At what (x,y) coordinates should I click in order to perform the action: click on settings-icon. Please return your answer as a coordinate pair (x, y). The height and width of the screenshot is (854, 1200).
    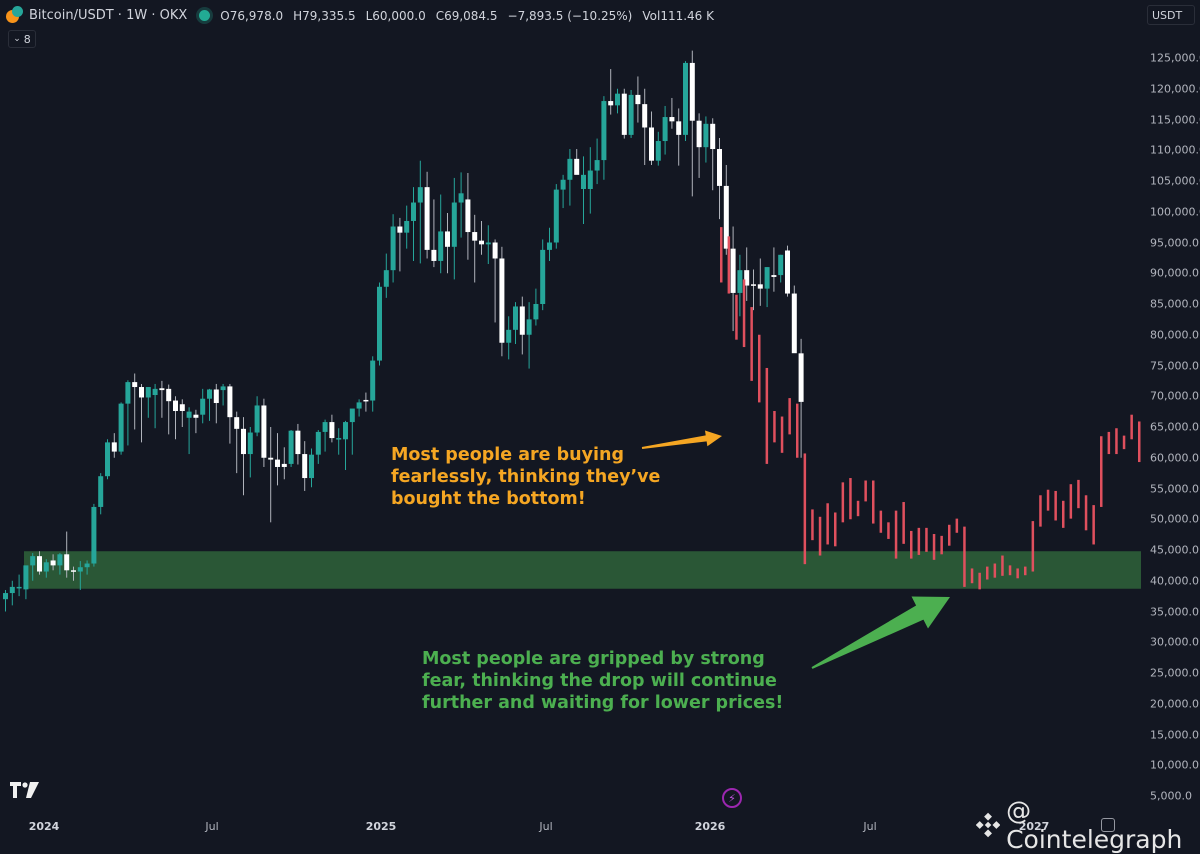
    Looking at the image, I should click on (1108, 825).